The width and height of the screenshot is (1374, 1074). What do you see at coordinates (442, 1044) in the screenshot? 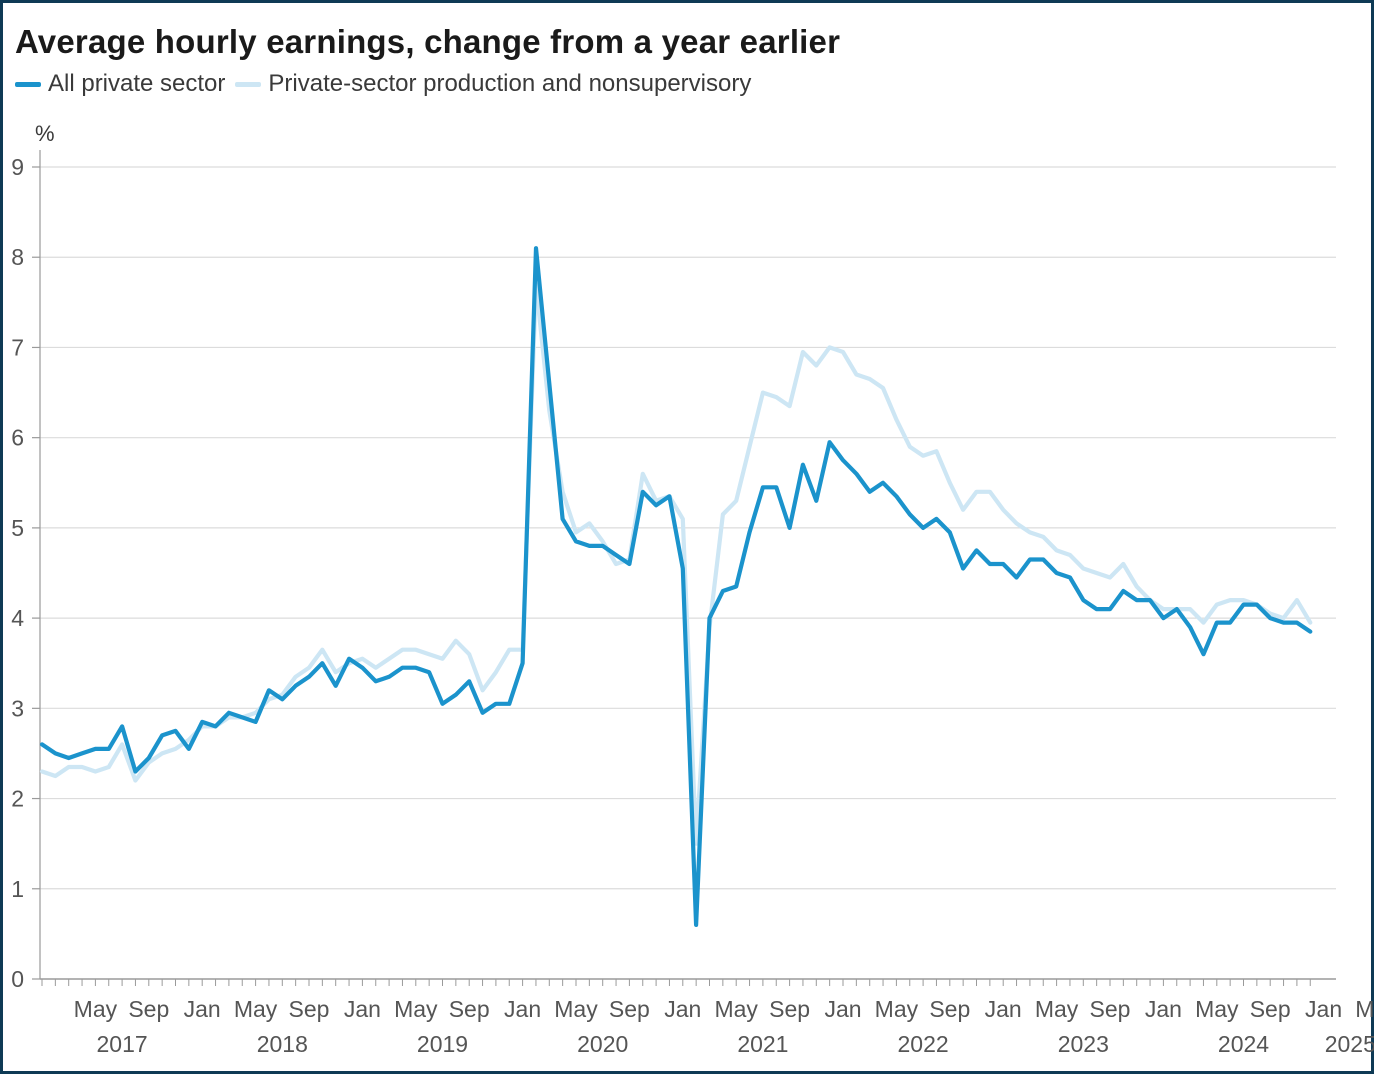
I see `x-tick-label-year-2019: 2019` at bounding box center [442, 1044].